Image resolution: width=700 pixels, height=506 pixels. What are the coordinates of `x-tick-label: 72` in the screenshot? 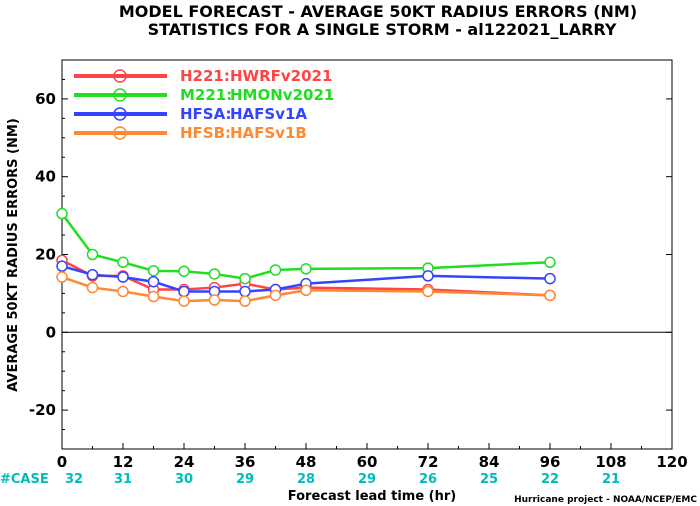 It's located at (428, 462).